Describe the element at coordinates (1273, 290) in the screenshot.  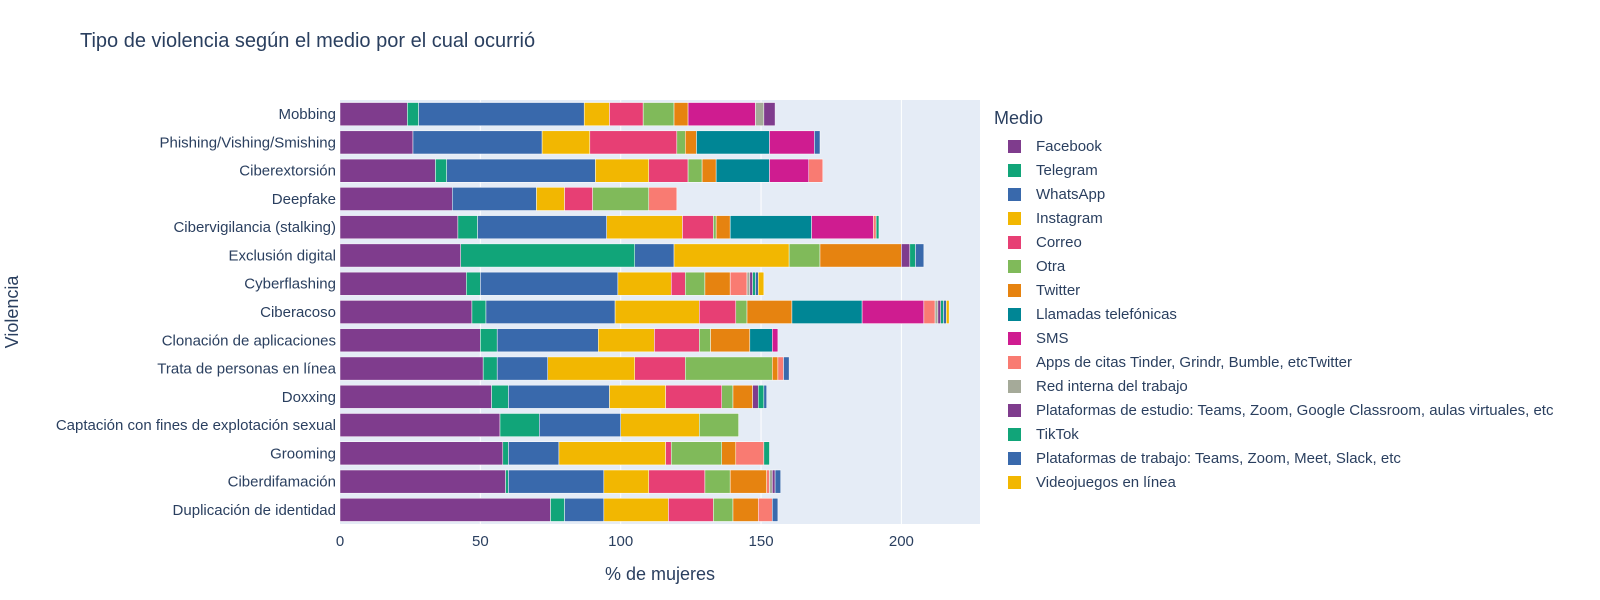
I see `legend-item: Twitter` at that location.